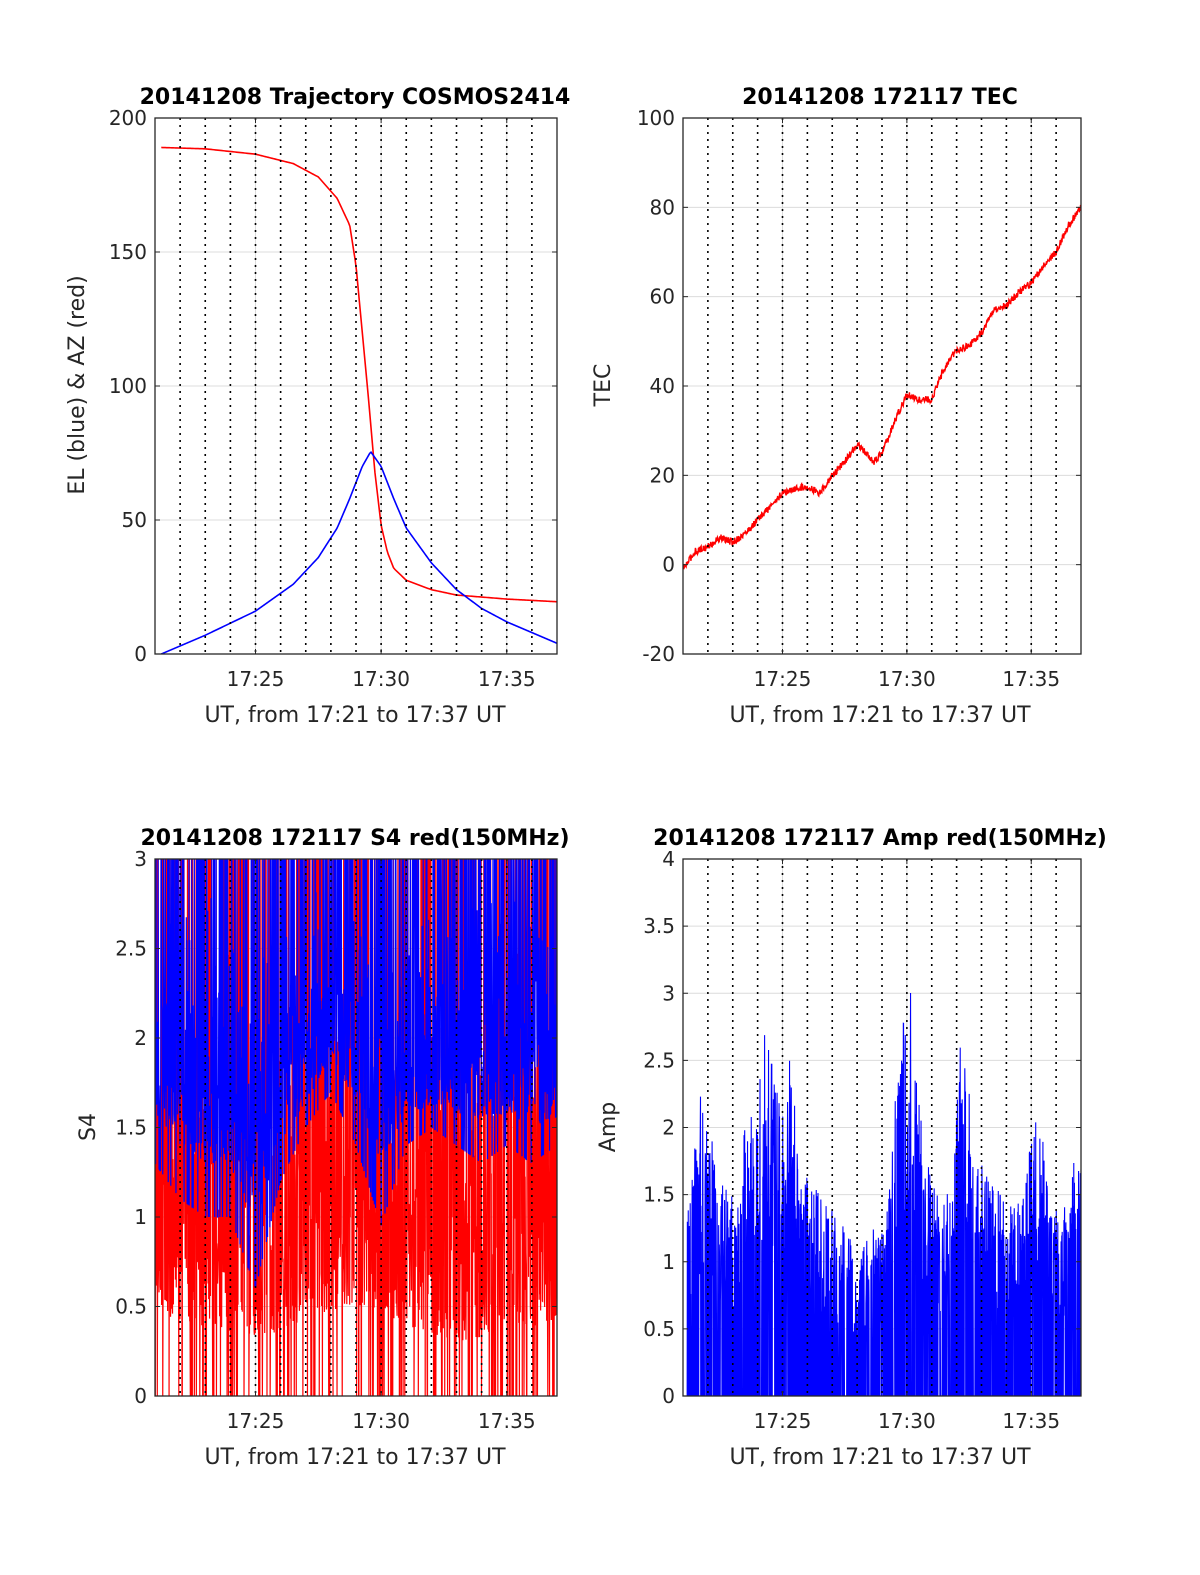  Describe the element at coordinates (668, 859) in the screenshot. I see `y-tick-label: 4` at that location.